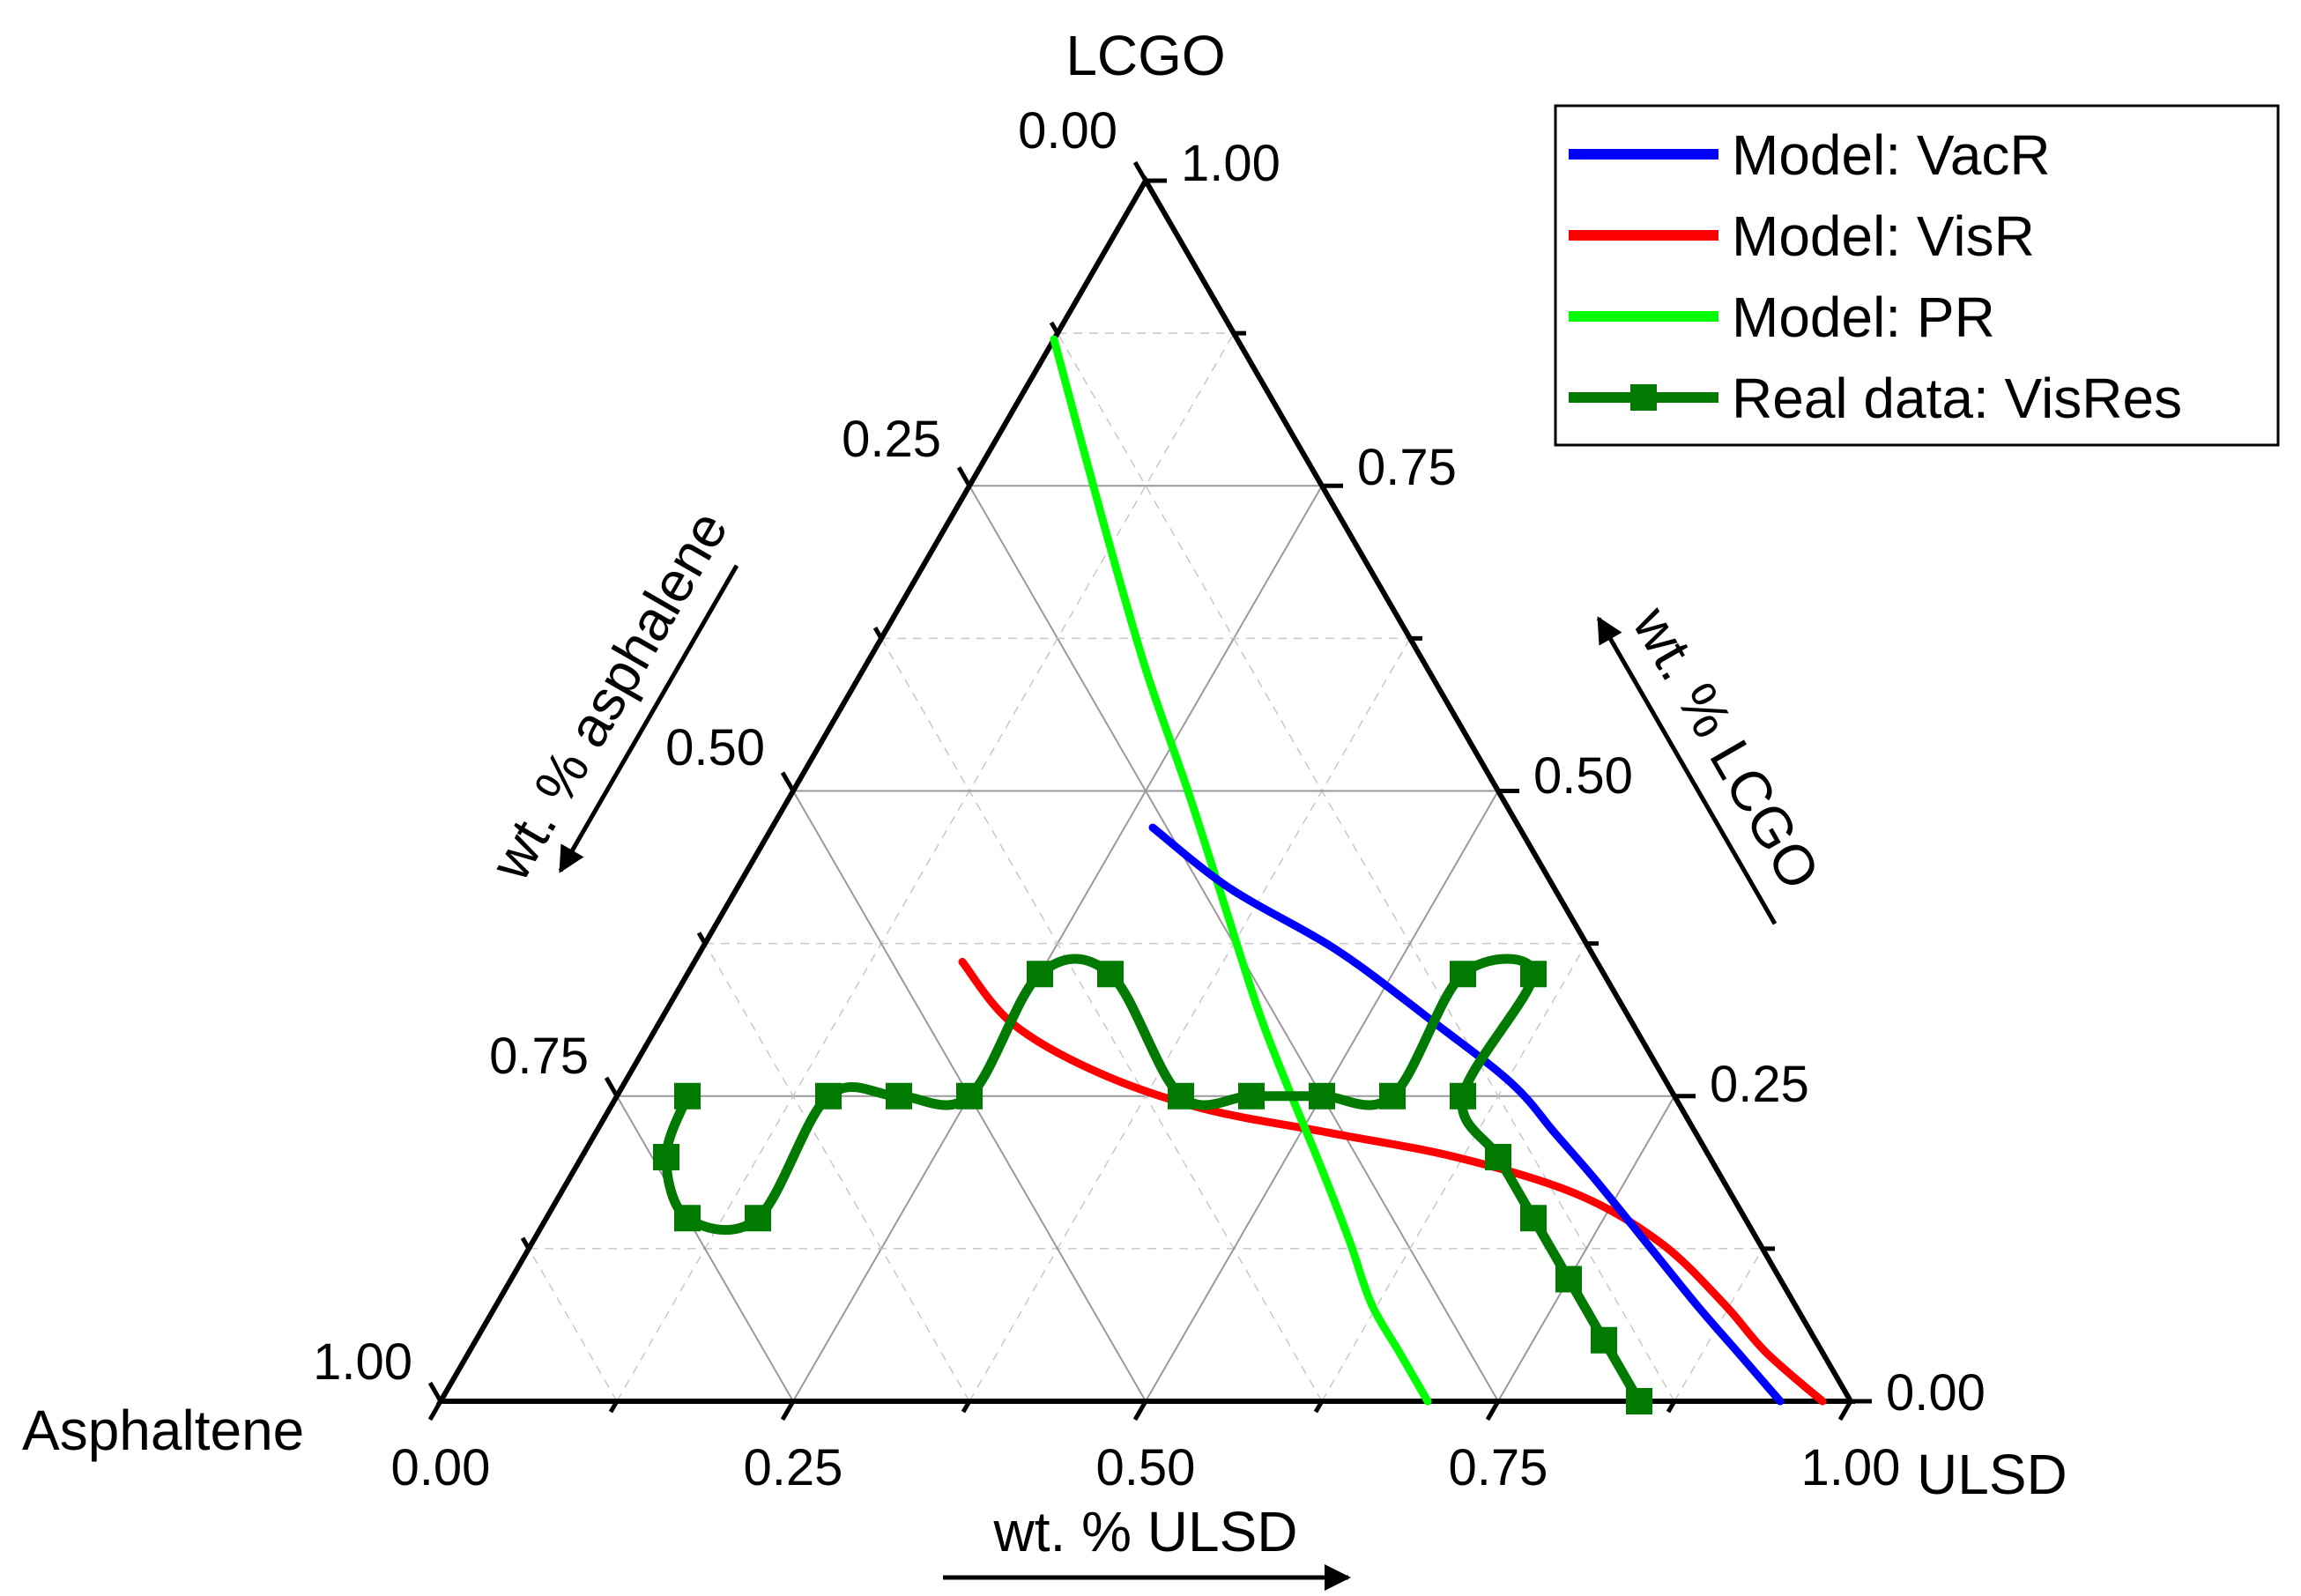 The height and width of the screenshot is (1596, 2301). I want to click on legend-label-visr: Model: VisR, so click(1883, 236).